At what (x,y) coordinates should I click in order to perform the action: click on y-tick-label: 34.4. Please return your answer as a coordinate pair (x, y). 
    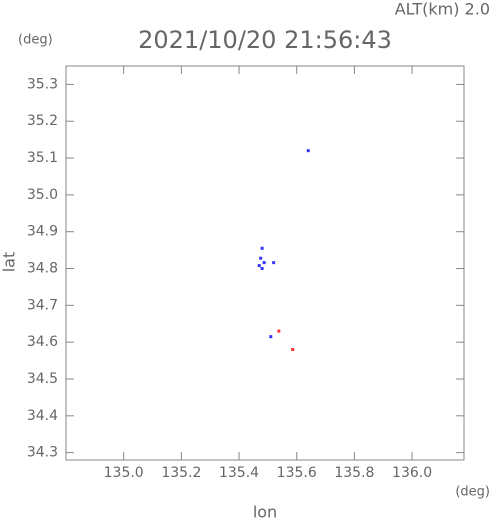
    Looking at the image, I should click on (42, 416).